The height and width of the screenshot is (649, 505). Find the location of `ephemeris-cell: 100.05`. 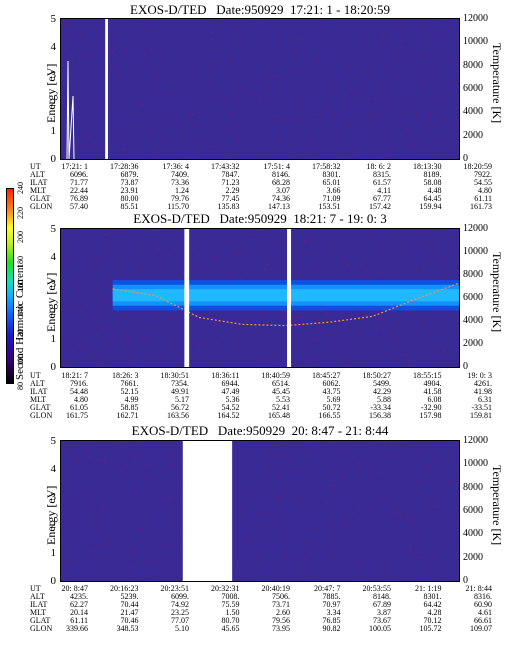

ephemeris-cell: 100.05 is located at coordinates (380, 628).